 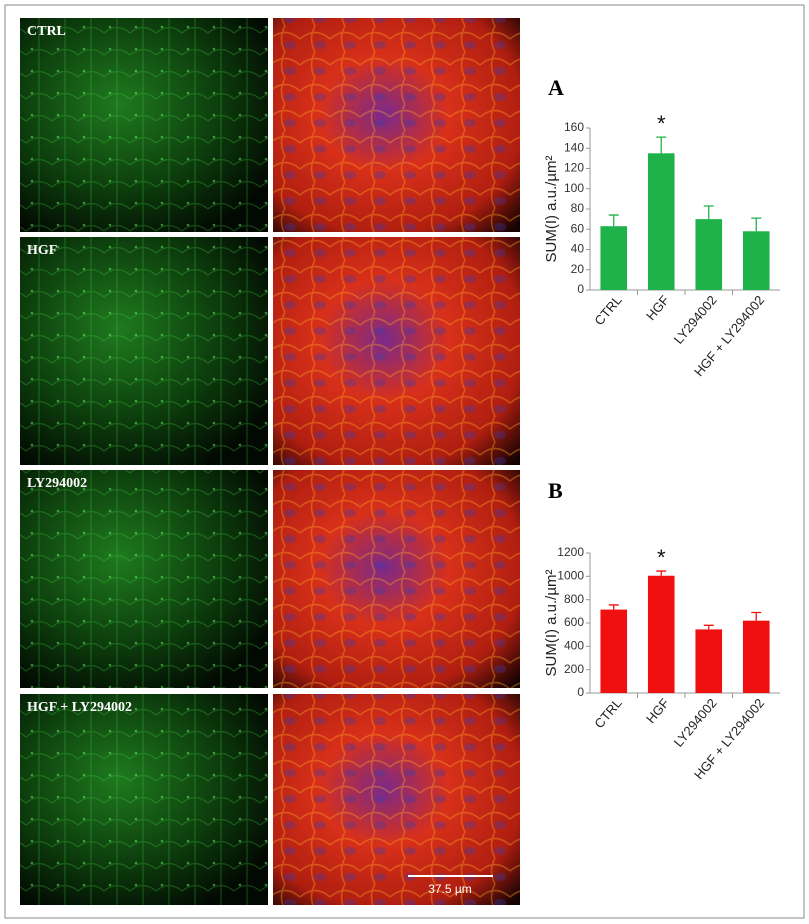 I want to click on y-tick-label: 100, so click(x=574, y=188).